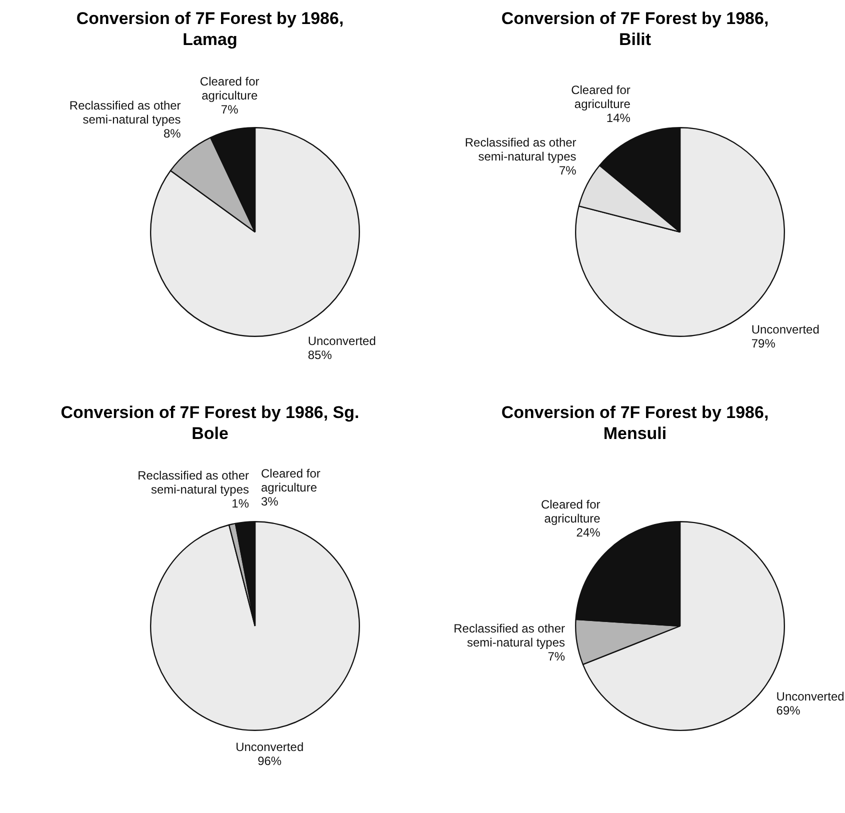 This screenshot has height=813, width=845. What do you see at coordinates (588, 532) in the screenshot?
I see `data-label: 24%` at bounding box center [588, 532].